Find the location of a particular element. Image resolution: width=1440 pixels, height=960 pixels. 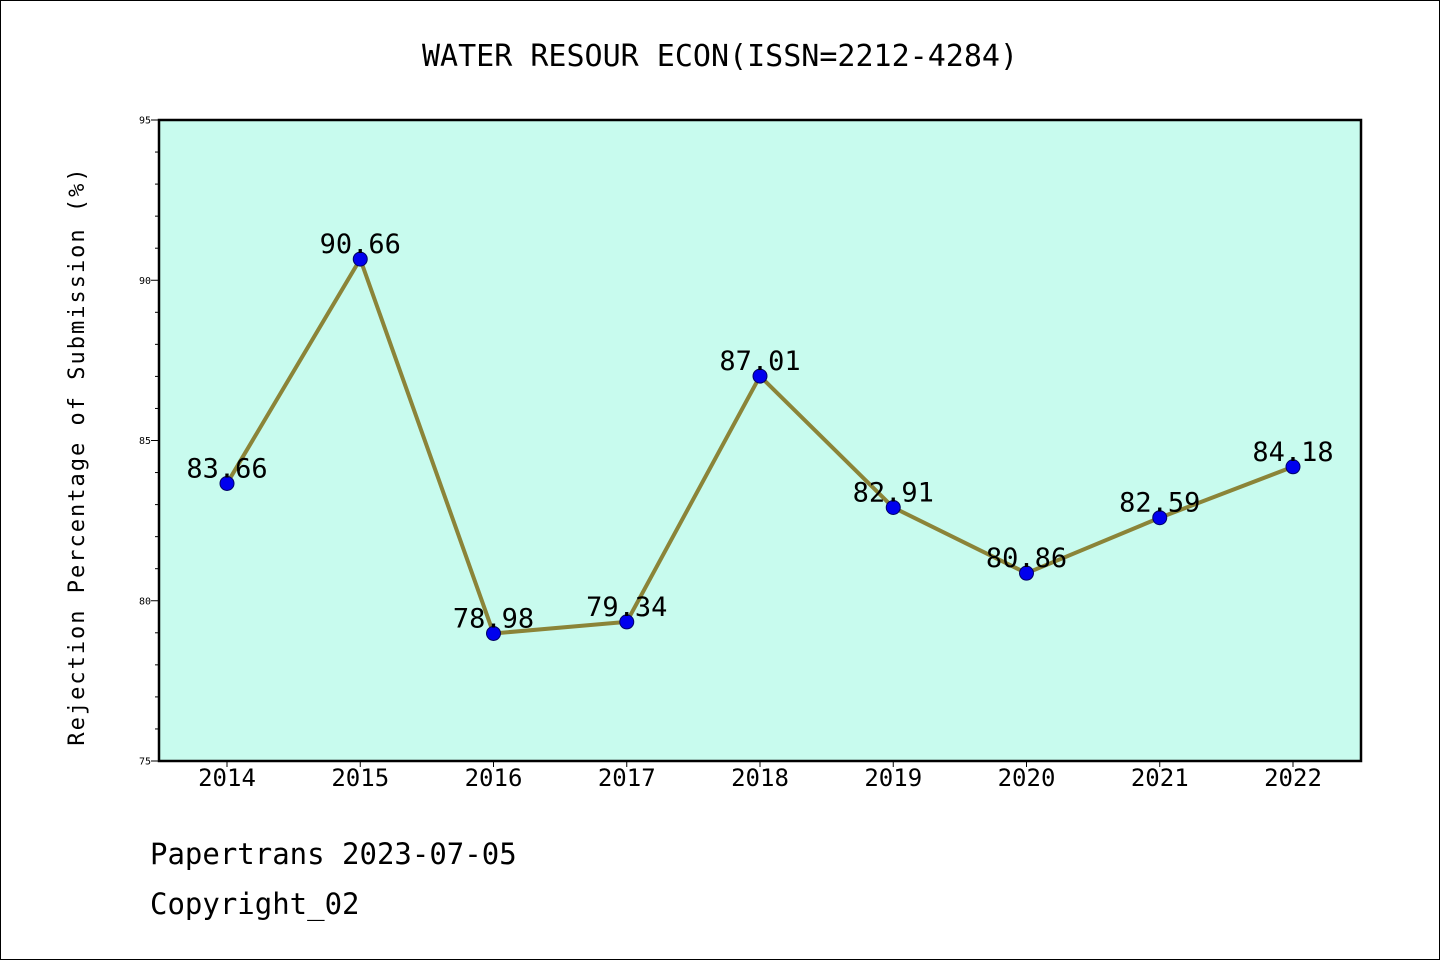

data-label: 90.66 is located at coordinates (360, 244).